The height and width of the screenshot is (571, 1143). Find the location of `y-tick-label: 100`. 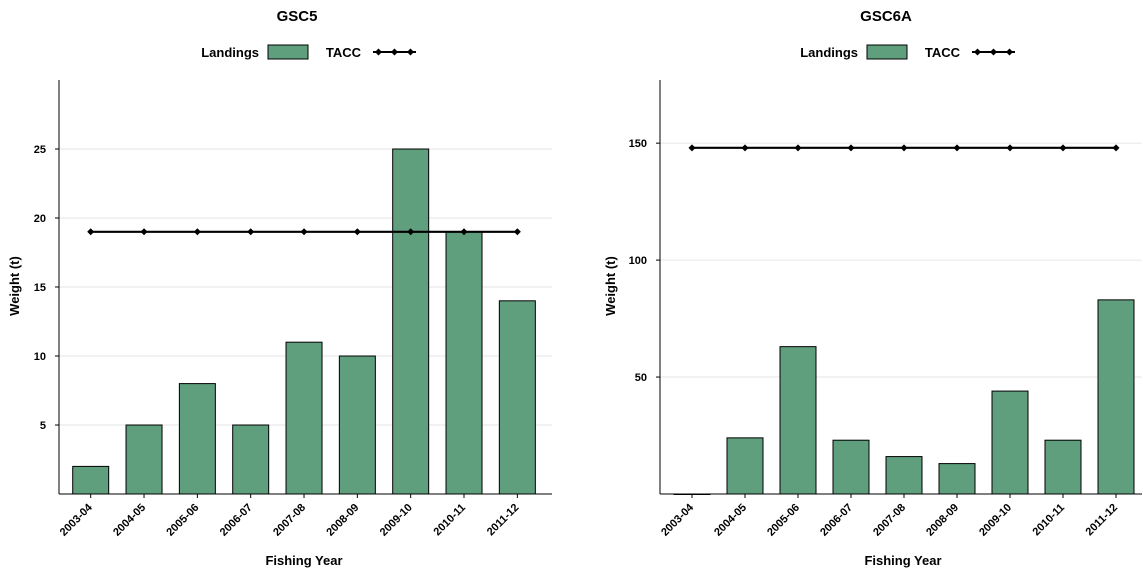

y-tick-label: 100 is located at coordinates (638, 261).